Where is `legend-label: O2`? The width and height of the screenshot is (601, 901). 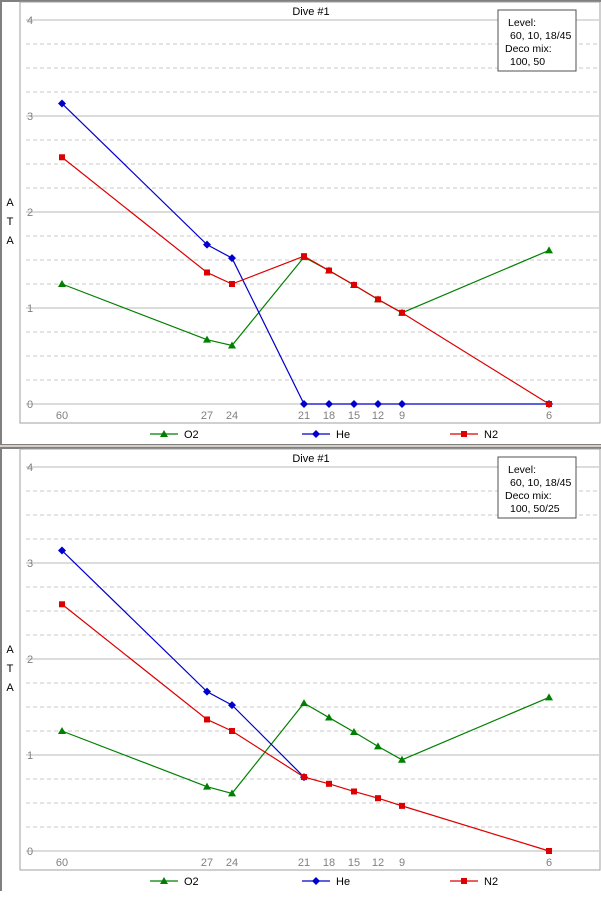 legend-label: O2 is located at coordinates (191, 435).